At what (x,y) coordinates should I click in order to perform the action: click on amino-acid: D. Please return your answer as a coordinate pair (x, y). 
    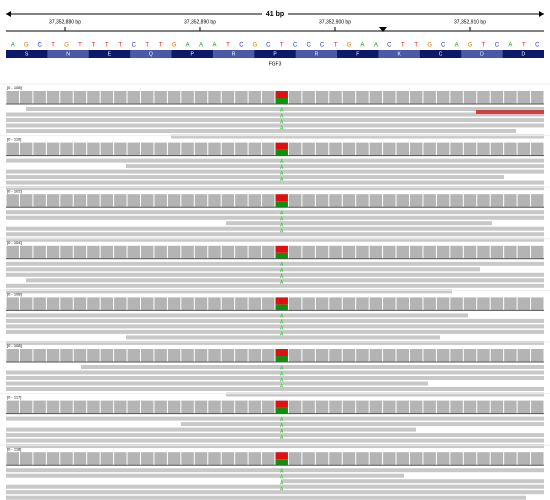
    Looking at the image, I should click on (523, 54).